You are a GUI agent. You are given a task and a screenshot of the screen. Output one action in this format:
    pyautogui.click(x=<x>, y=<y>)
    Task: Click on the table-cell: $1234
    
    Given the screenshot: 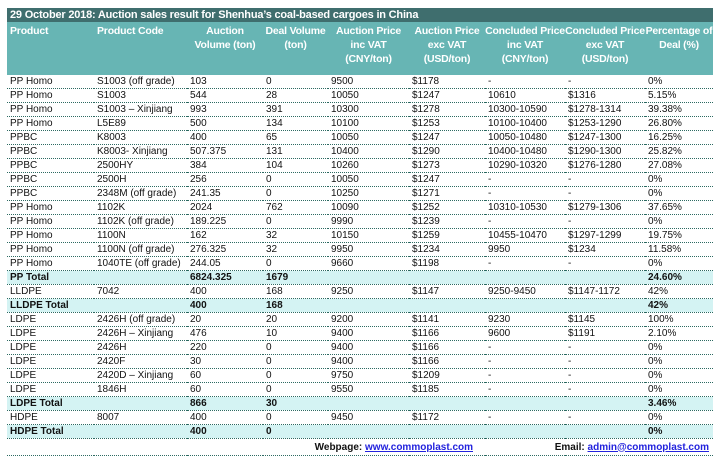 What is the action you would take?
    pyautogui.click(x=605, y=249)
    